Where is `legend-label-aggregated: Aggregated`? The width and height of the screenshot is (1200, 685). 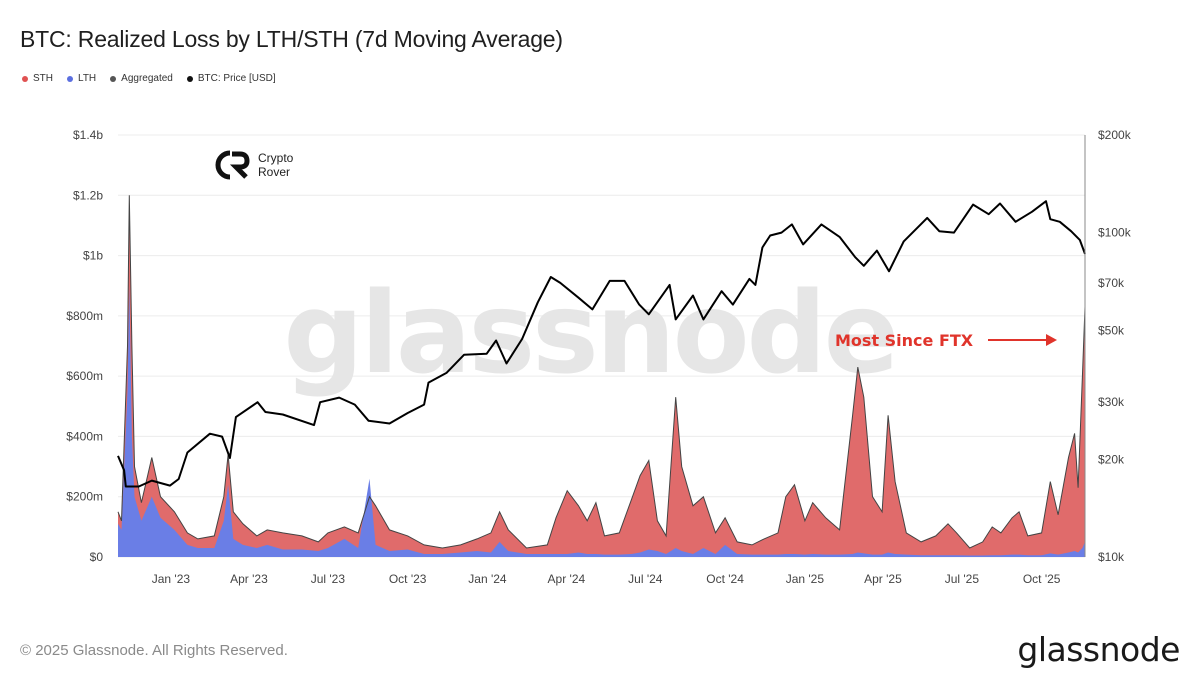
legend-label-aggregated: Aggregated is located at coordinates (147, 78).